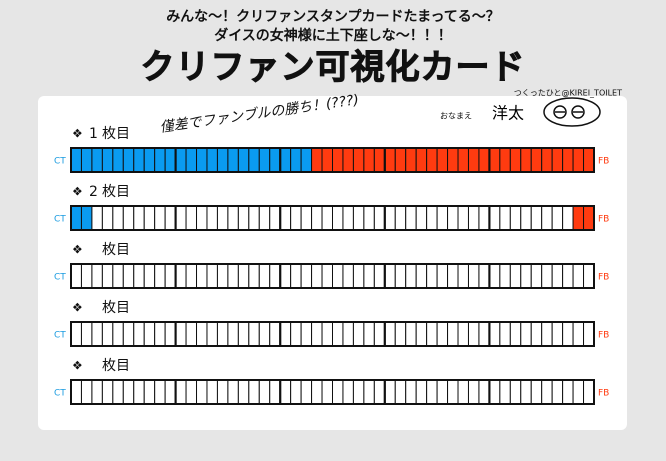  What do you see at coordinates (93, 192) in the screenshot?
I see `card-number: 2` at bounding box center [93, 192].